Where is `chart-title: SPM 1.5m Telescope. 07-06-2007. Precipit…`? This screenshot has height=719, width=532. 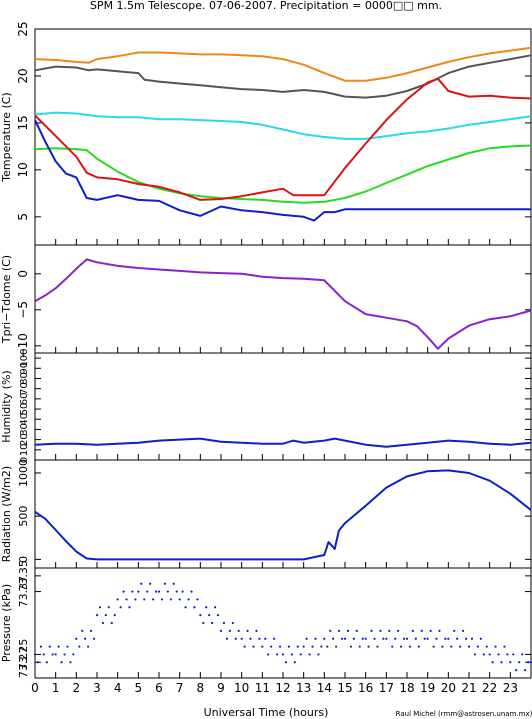 chart-title: SPM 1.5m Telescope. 07-06-2007. Precipit… is located at coordinates (266, 6).